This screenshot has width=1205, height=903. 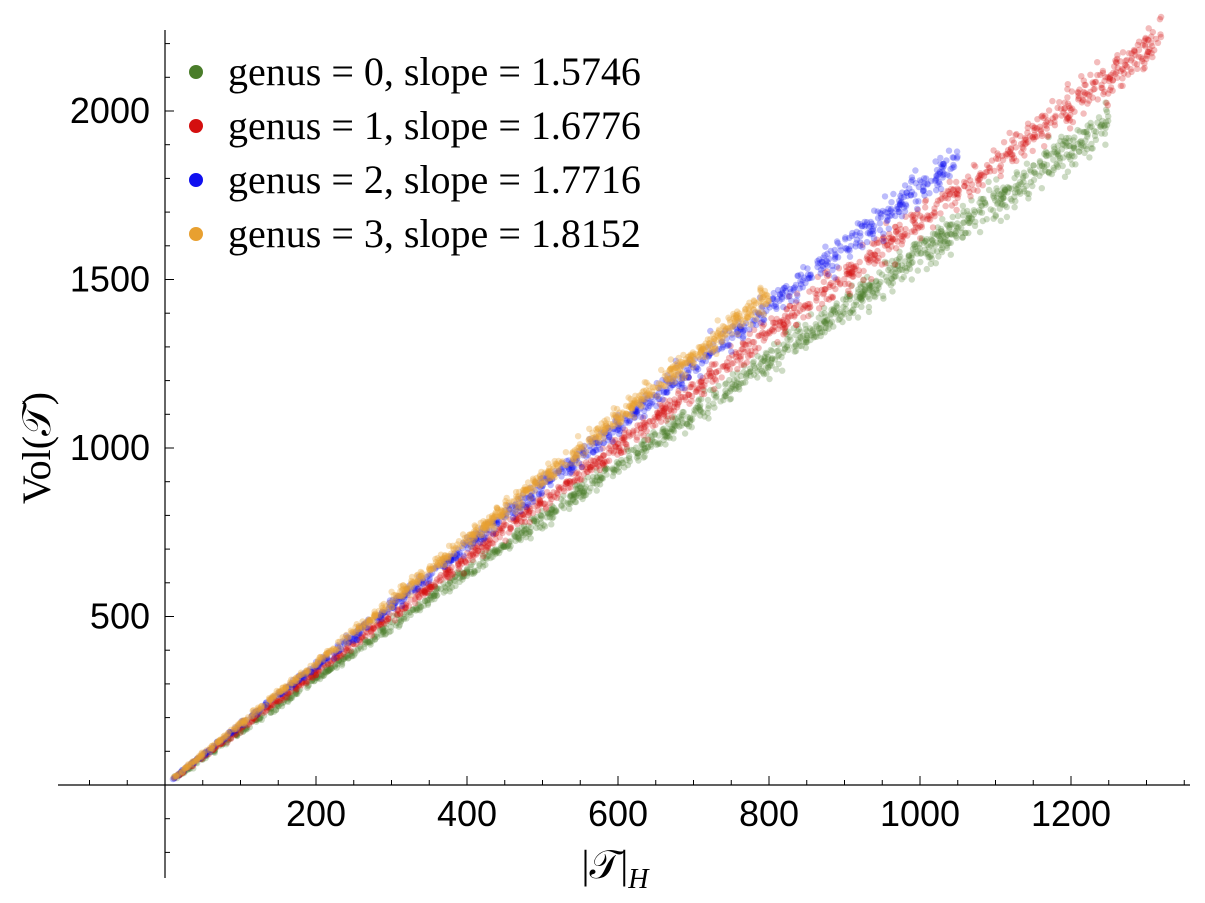 What do you see at coordinates (434, 179) in the screenshot?
I see `legend-label-2: genus = 2, slope = 1.7716` at bounding box center [434, 179].